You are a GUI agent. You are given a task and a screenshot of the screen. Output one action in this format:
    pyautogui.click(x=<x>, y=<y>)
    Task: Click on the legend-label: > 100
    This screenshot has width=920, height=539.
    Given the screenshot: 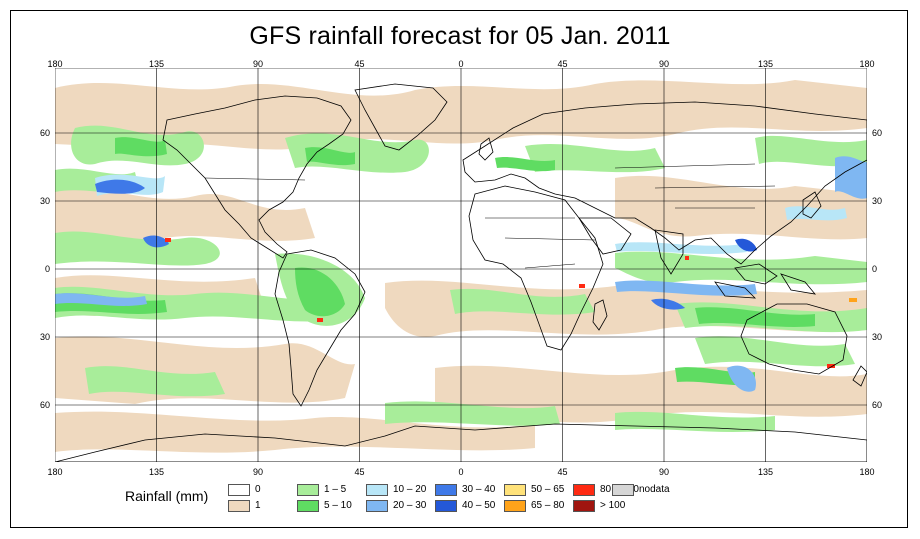 What is the action you would take?
    pyautogui.click(x=613, y=505)
    